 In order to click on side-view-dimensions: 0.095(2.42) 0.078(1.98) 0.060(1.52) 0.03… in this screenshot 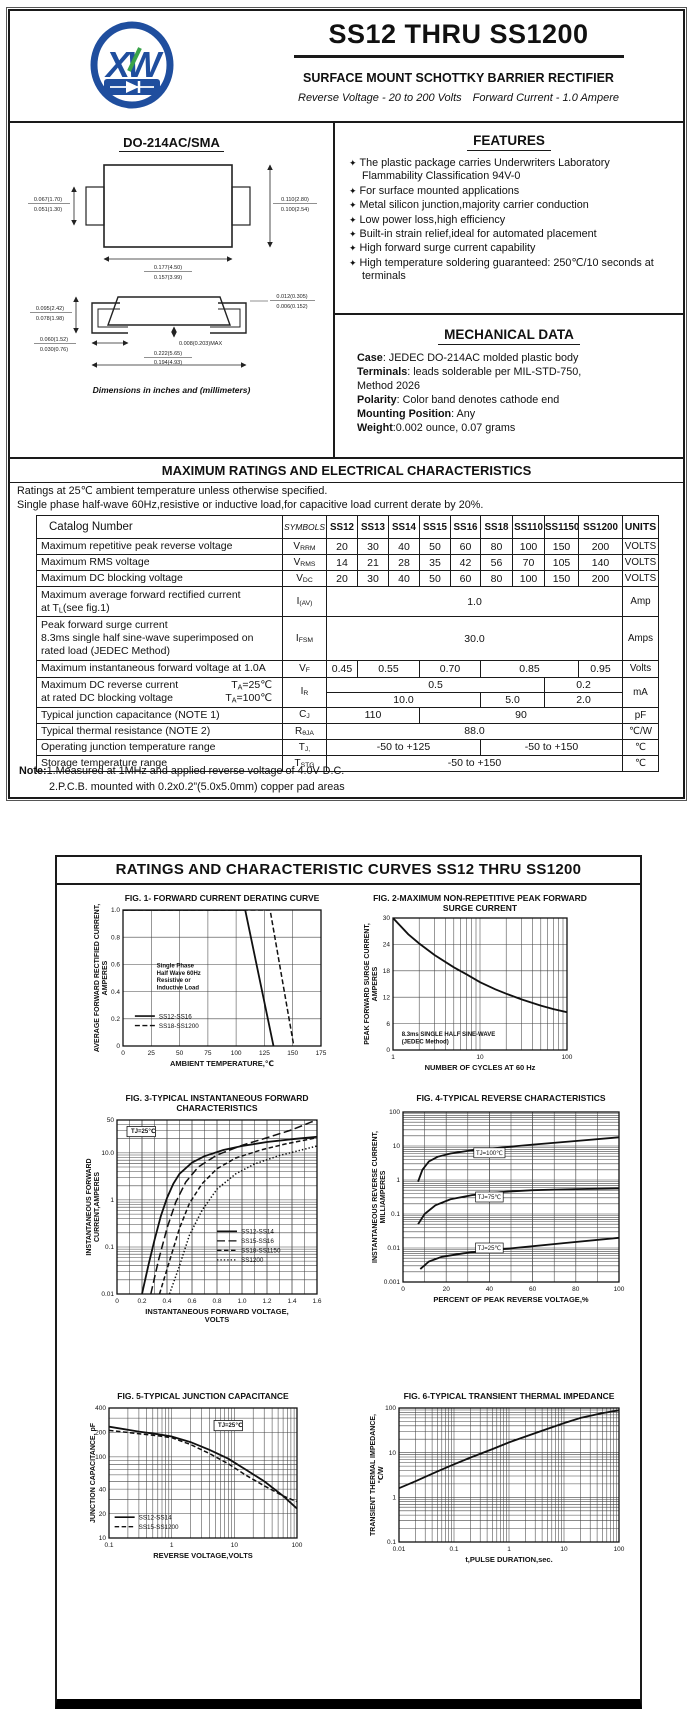, I will do `click(172, 330)`.